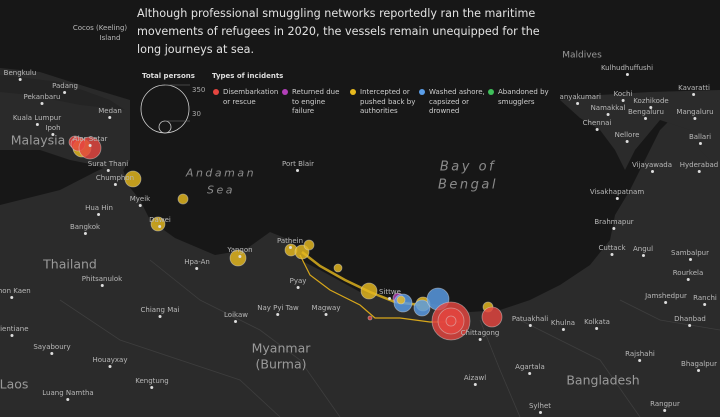 The image size is (720, 417). Describe the element at coordinates (705, 300) in the screenshot. I see `place-label: Ranchi` at that location.